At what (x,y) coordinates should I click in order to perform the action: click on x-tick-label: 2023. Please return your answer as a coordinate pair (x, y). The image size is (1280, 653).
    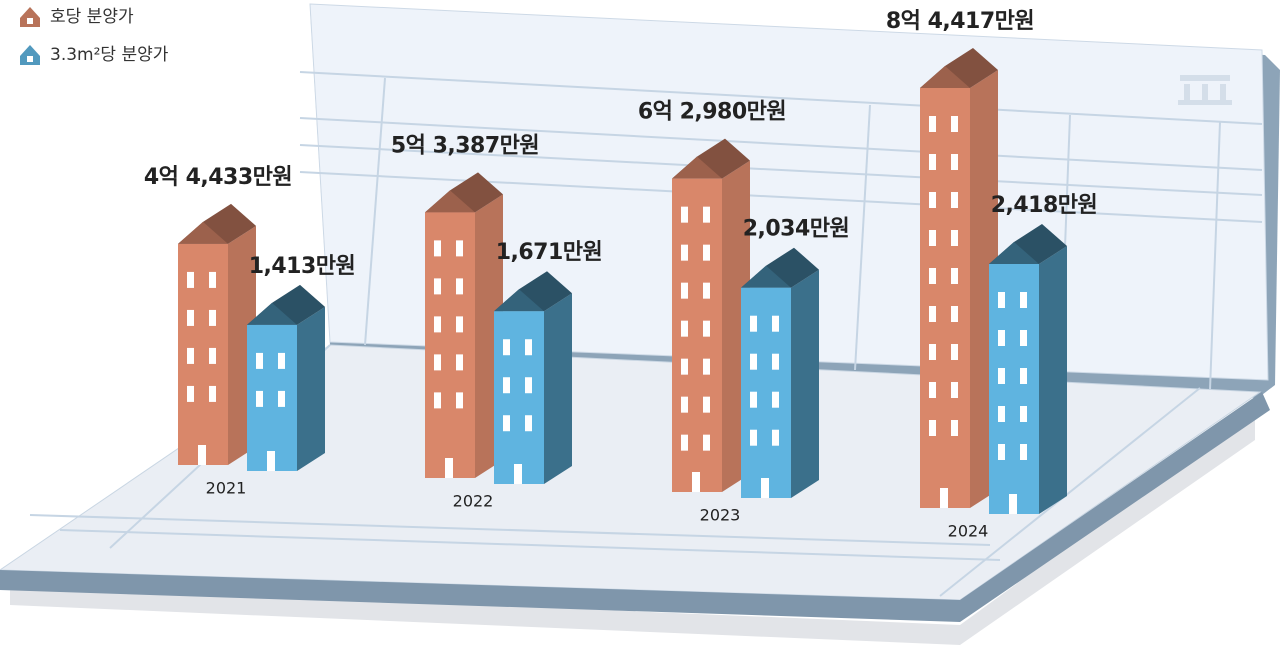
    Looking at the image, I should click on (720, 515).